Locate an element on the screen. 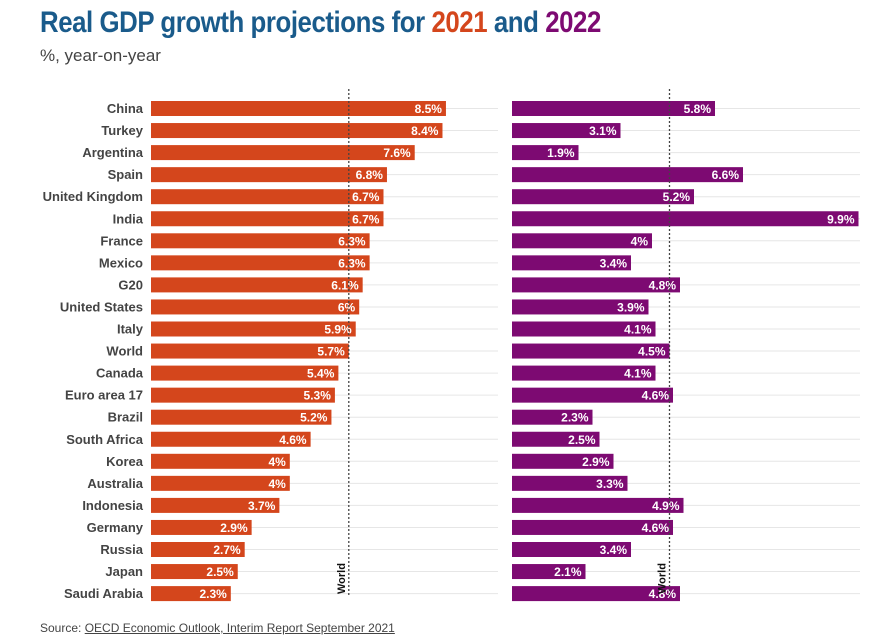 The height and width of the screenshot is (644, 886). value-label-2022: 3.9% is located at coordinates (631, 307).